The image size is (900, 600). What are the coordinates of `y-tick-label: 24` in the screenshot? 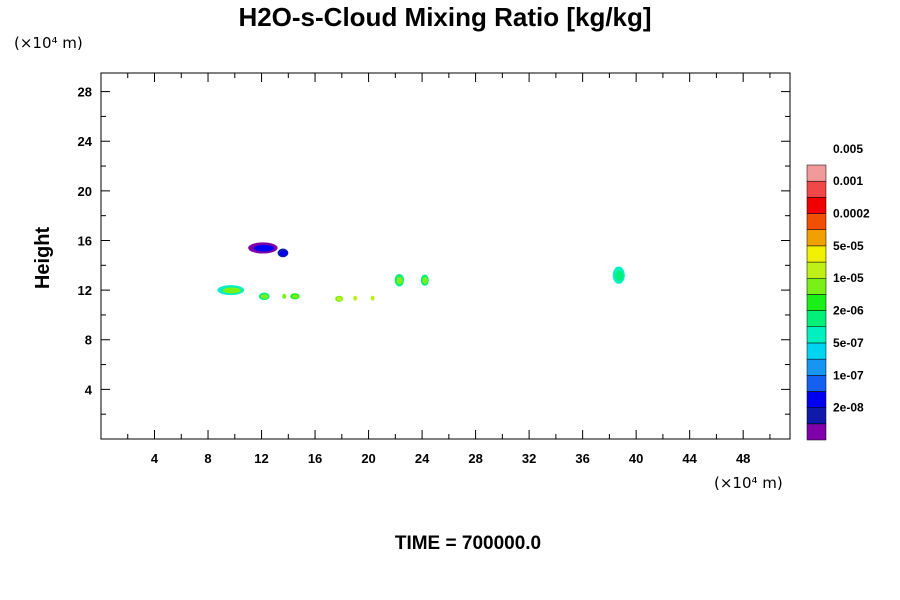 It's located at (85, 141).